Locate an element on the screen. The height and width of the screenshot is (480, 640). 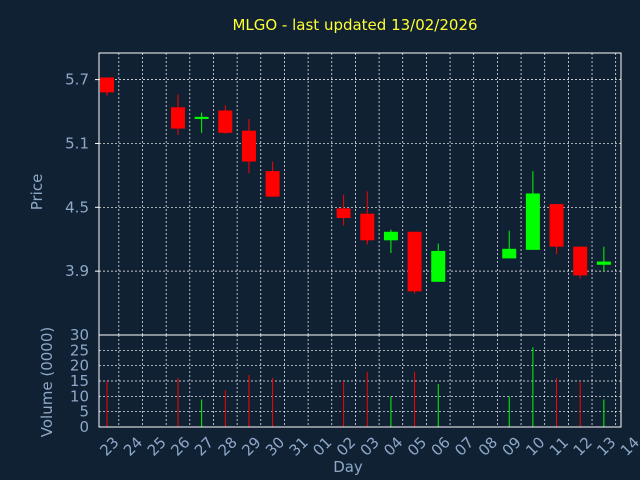
volume-bars is located at coordinates (355, 387).